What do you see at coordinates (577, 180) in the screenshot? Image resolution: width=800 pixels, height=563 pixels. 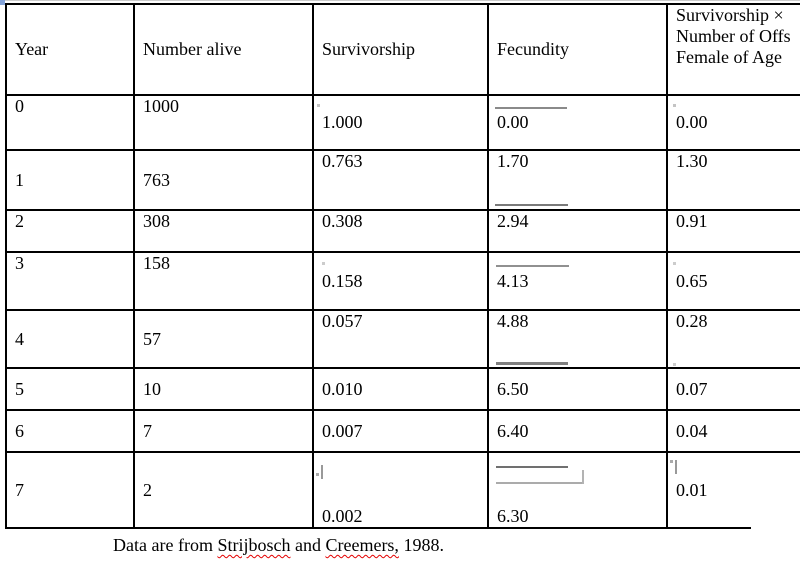 I see `table-cell: 1.70` at bounding box center [577, 180].